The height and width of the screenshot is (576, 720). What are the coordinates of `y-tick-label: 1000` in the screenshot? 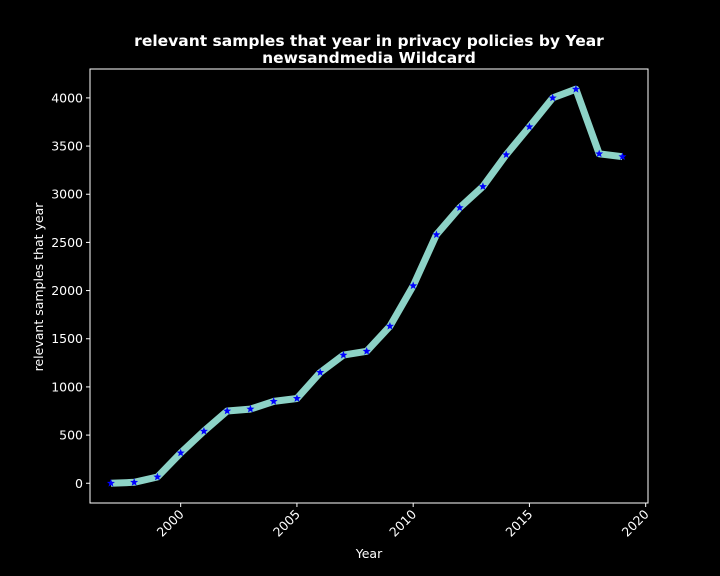 It's located at (67, 386).